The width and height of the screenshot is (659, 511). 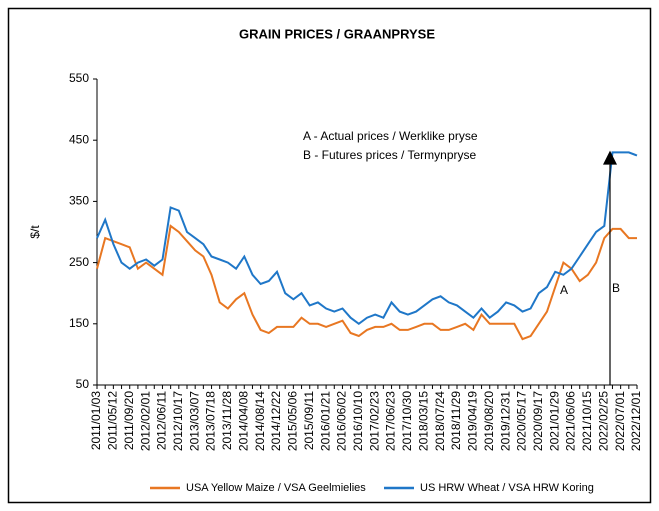 What do you see at coordinates (79, 262) in the screenshot?
I see `y-tick-label: 250` at bounding box center [79, 262].